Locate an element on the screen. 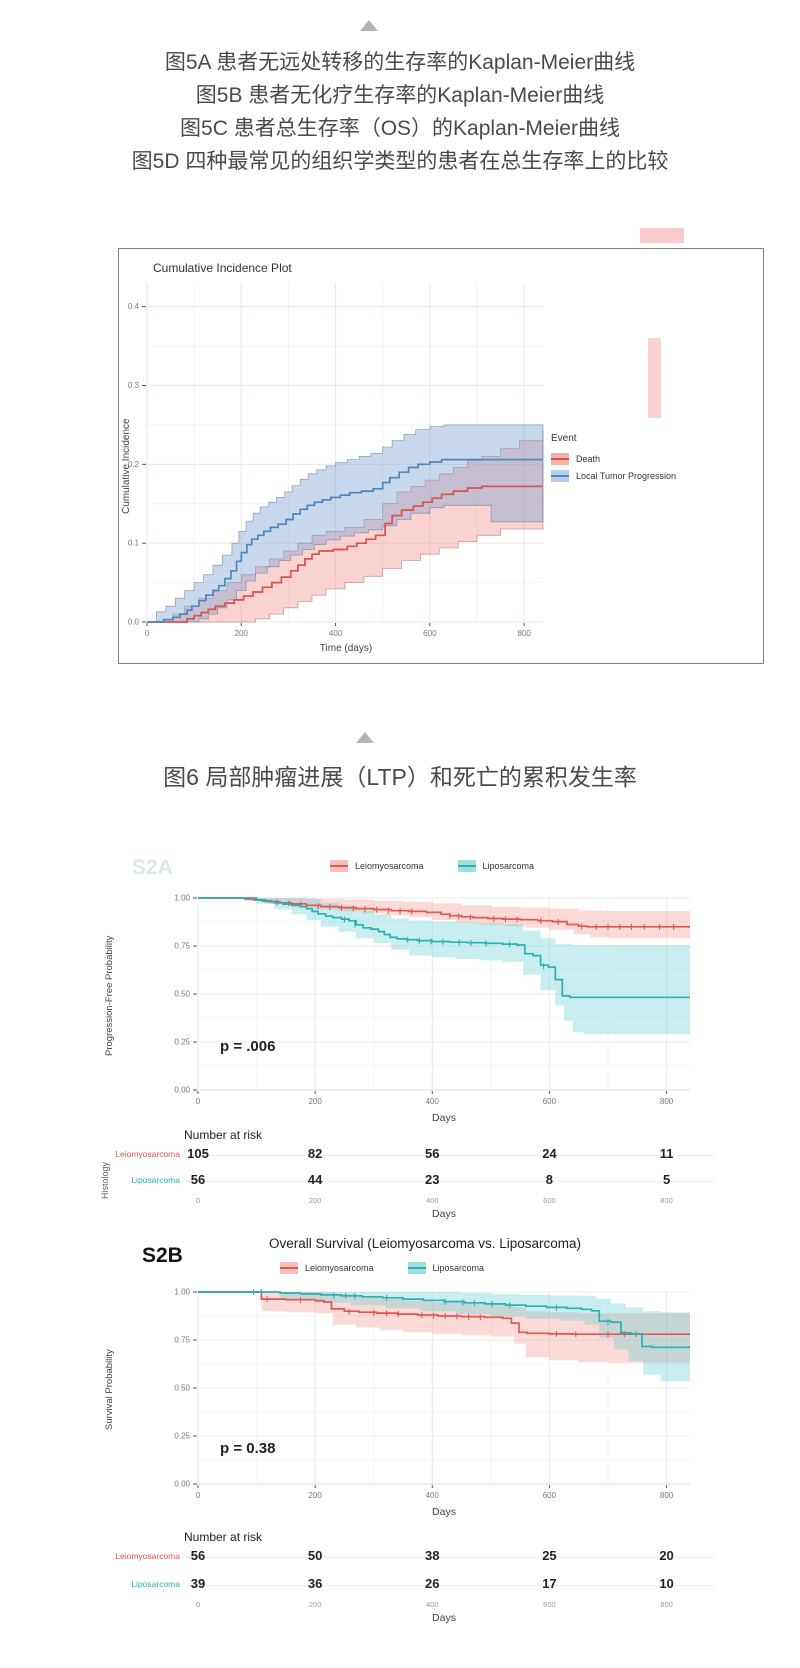 Image resolution: width=800 pixels, height=1668 pixels. svg-text: 0.50 is located at coordinates (182, 994).